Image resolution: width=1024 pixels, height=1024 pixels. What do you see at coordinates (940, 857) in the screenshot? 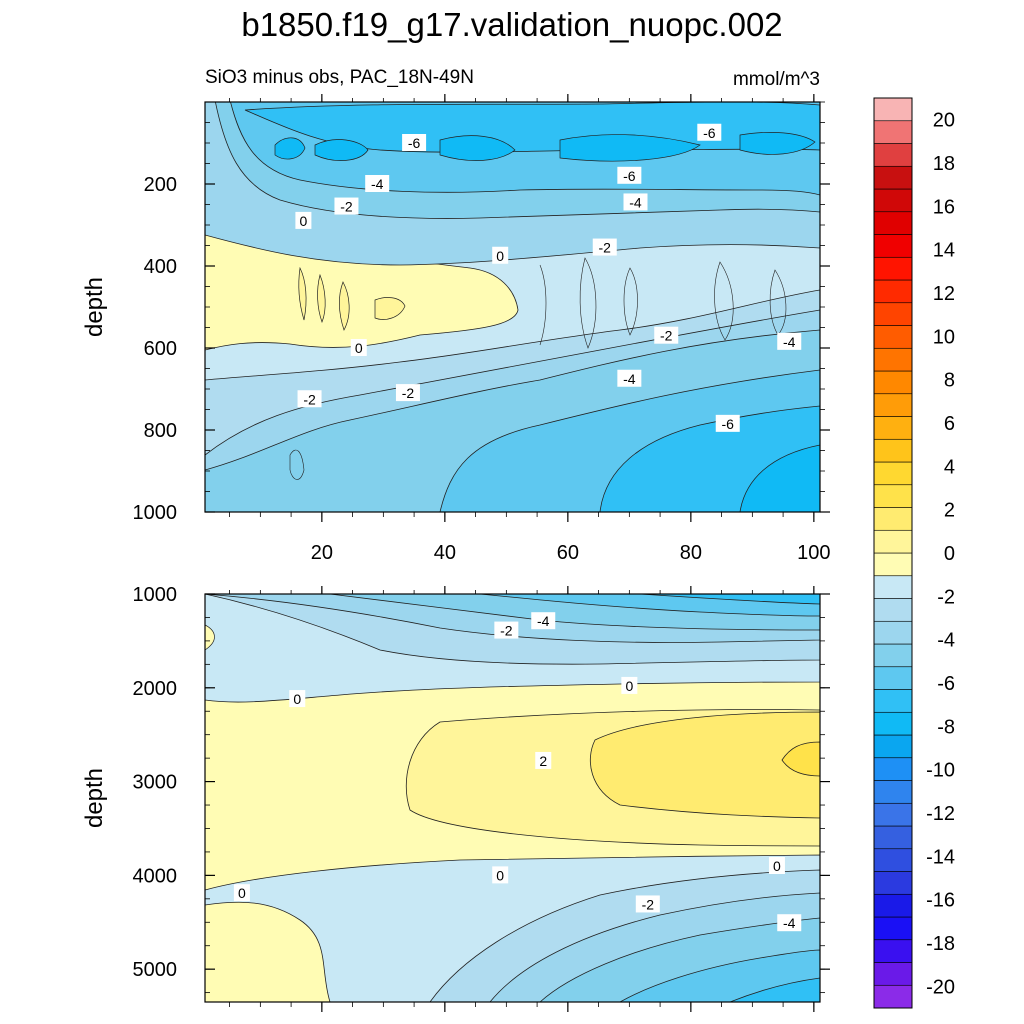
I see `colorbar-tick-label: -14` at bounding box center [940, 857].